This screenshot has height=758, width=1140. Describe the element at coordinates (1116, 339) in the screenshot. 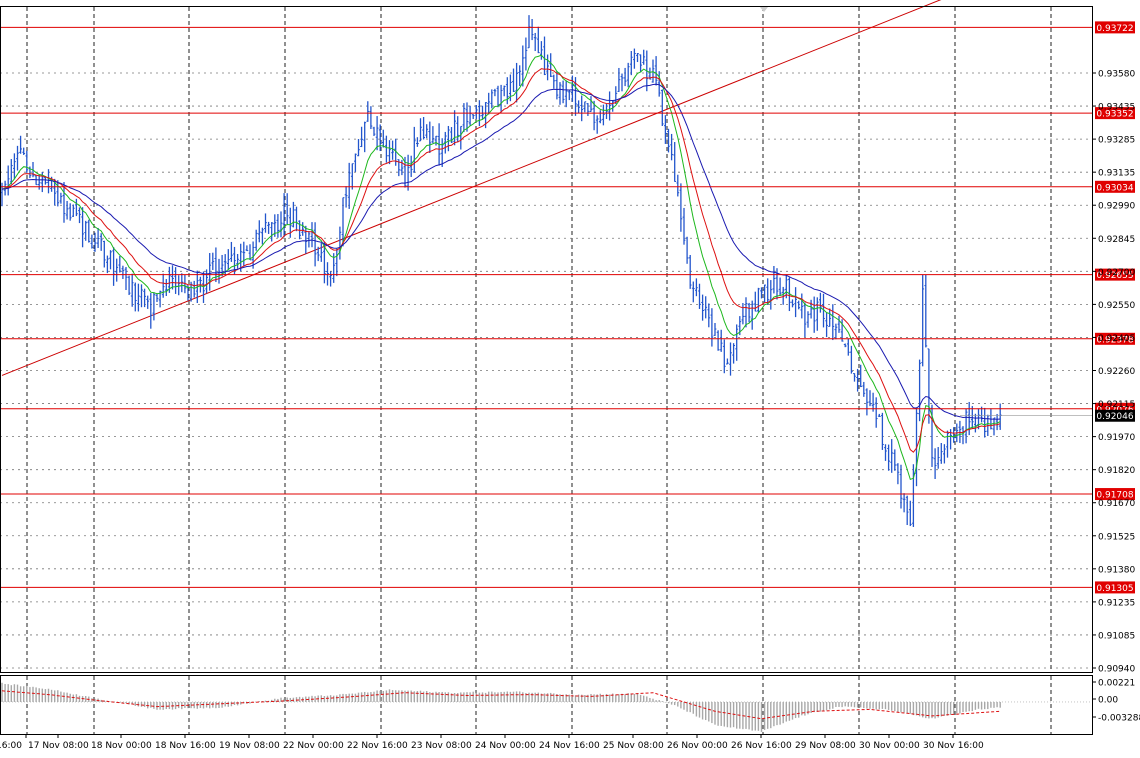

I see `y-tick-label: 0.92405` at that location.